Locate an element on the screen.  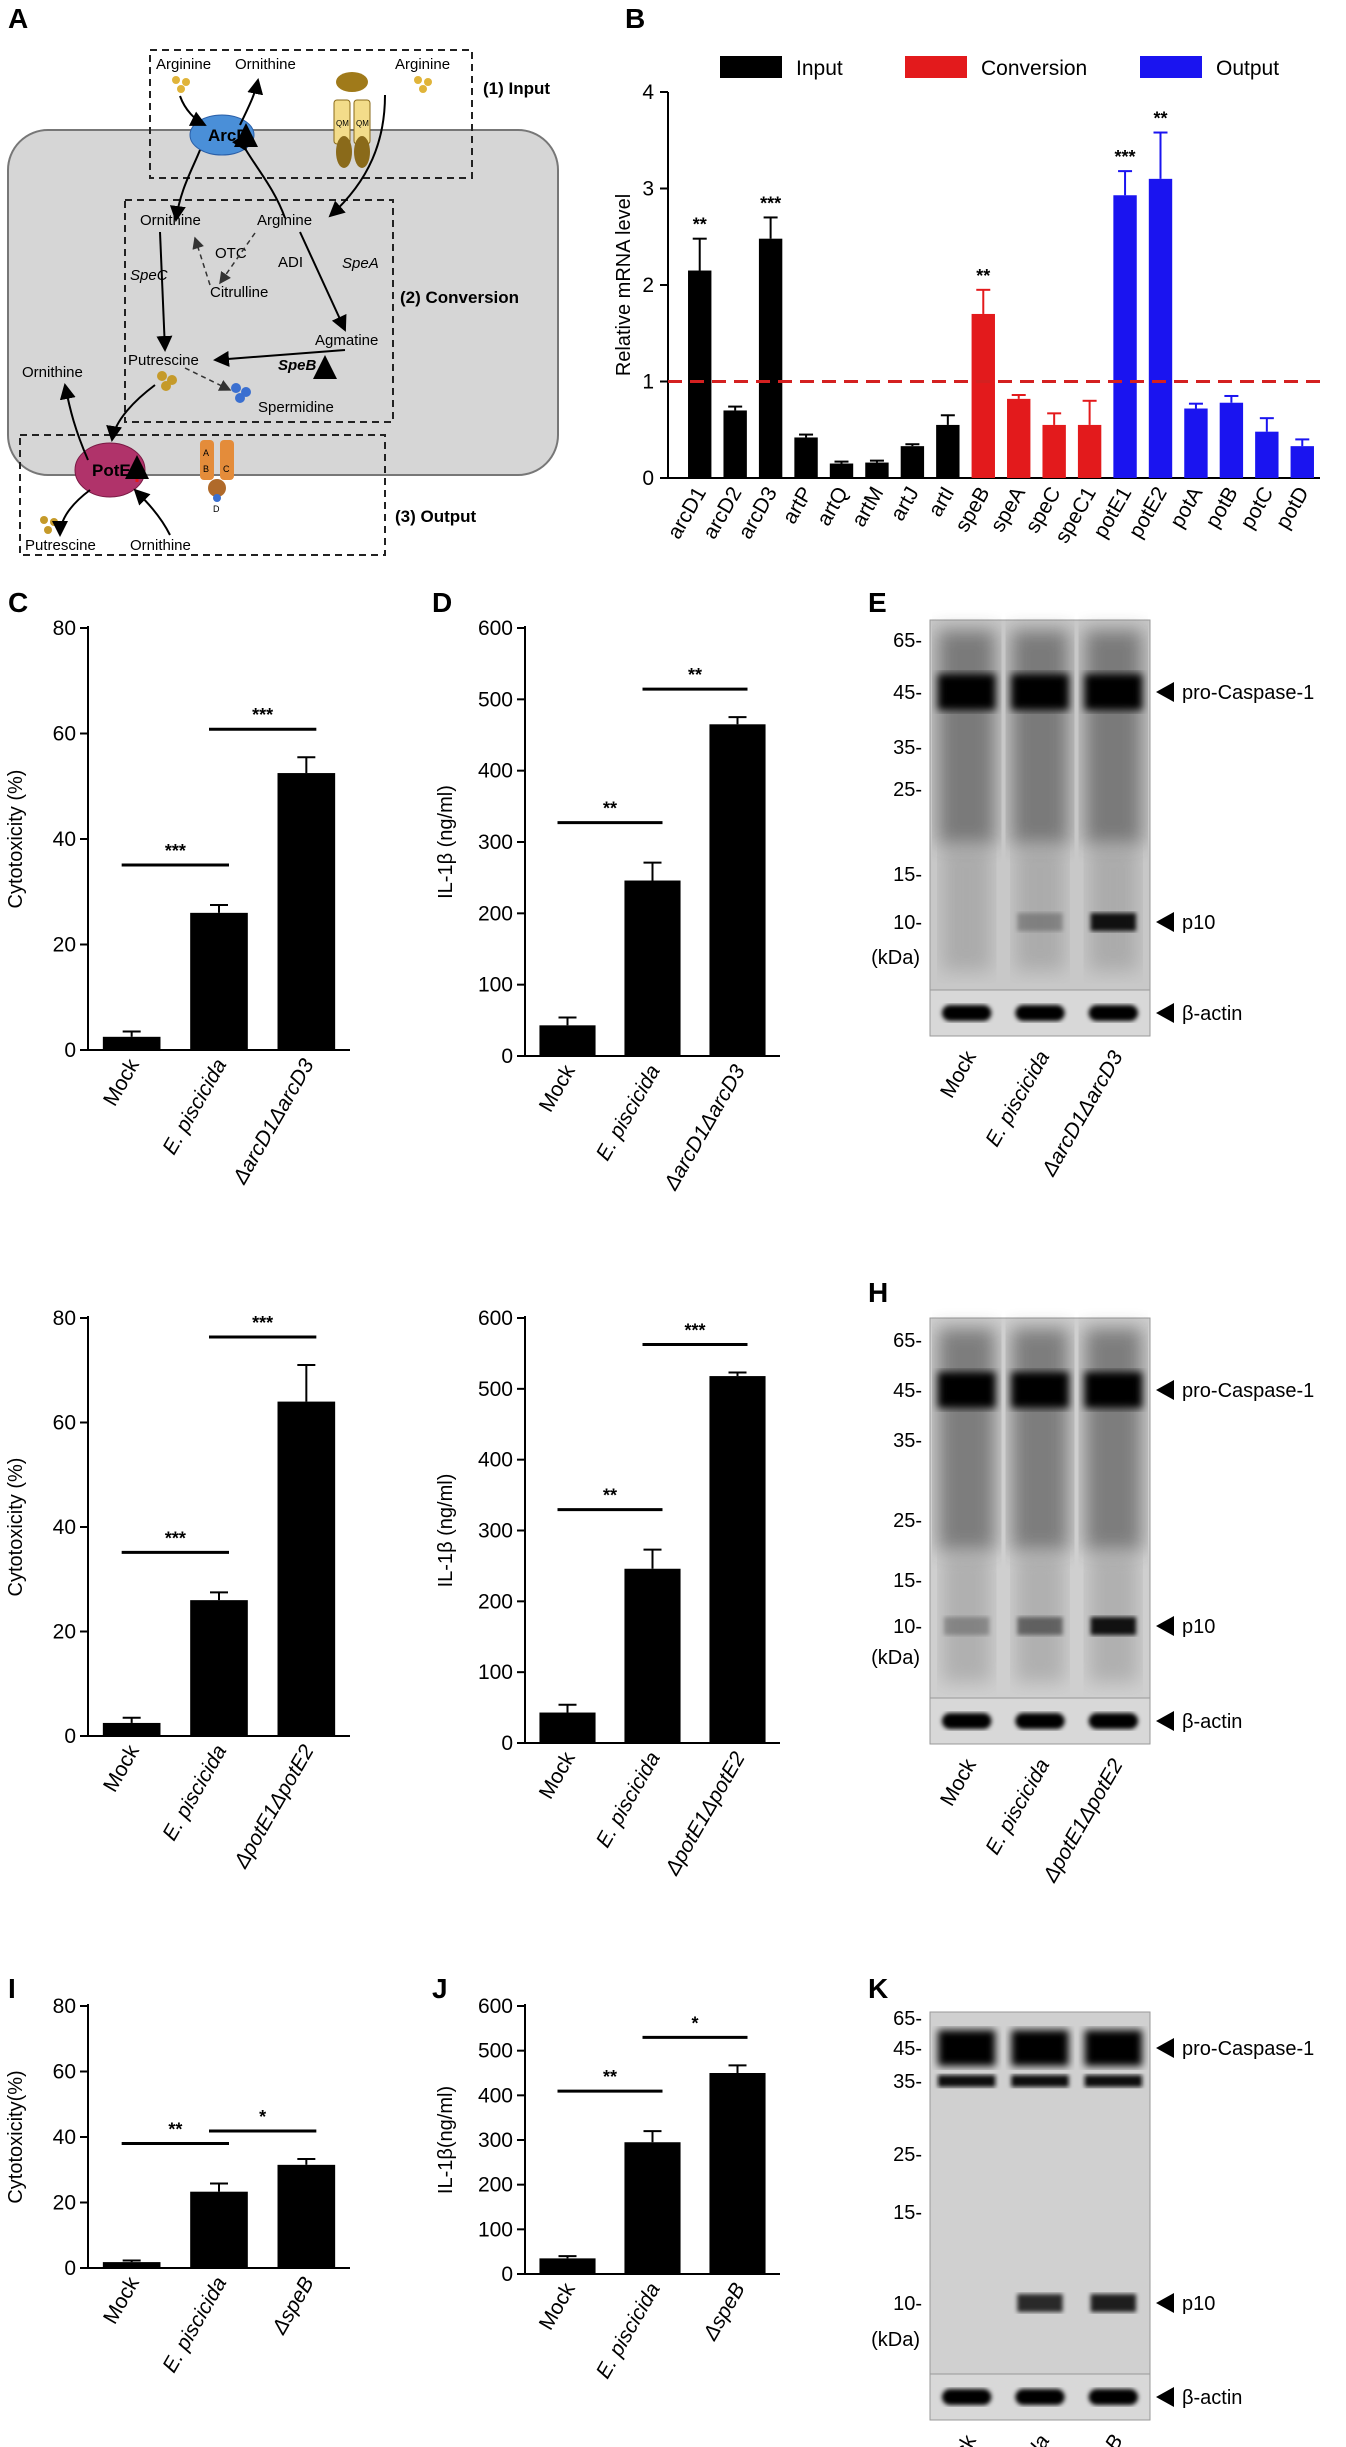
putrescine-molecules-icon is located at coordinates (49, 525).